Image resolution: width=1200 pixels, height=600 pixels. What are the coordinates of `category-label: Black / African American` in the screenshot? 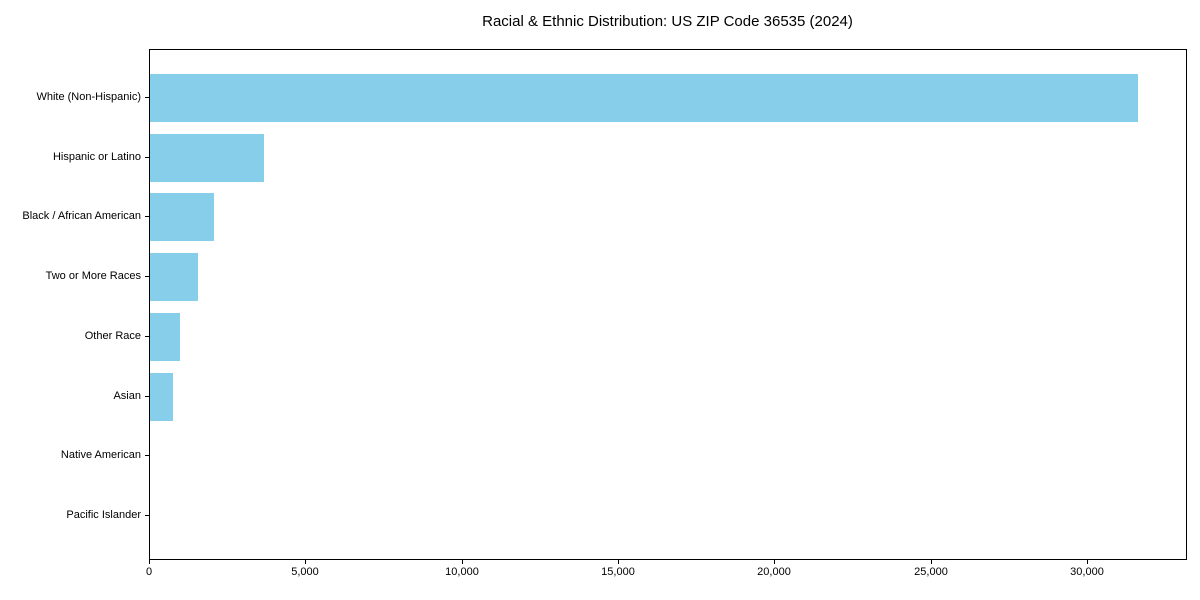 It's located at (81, 216).